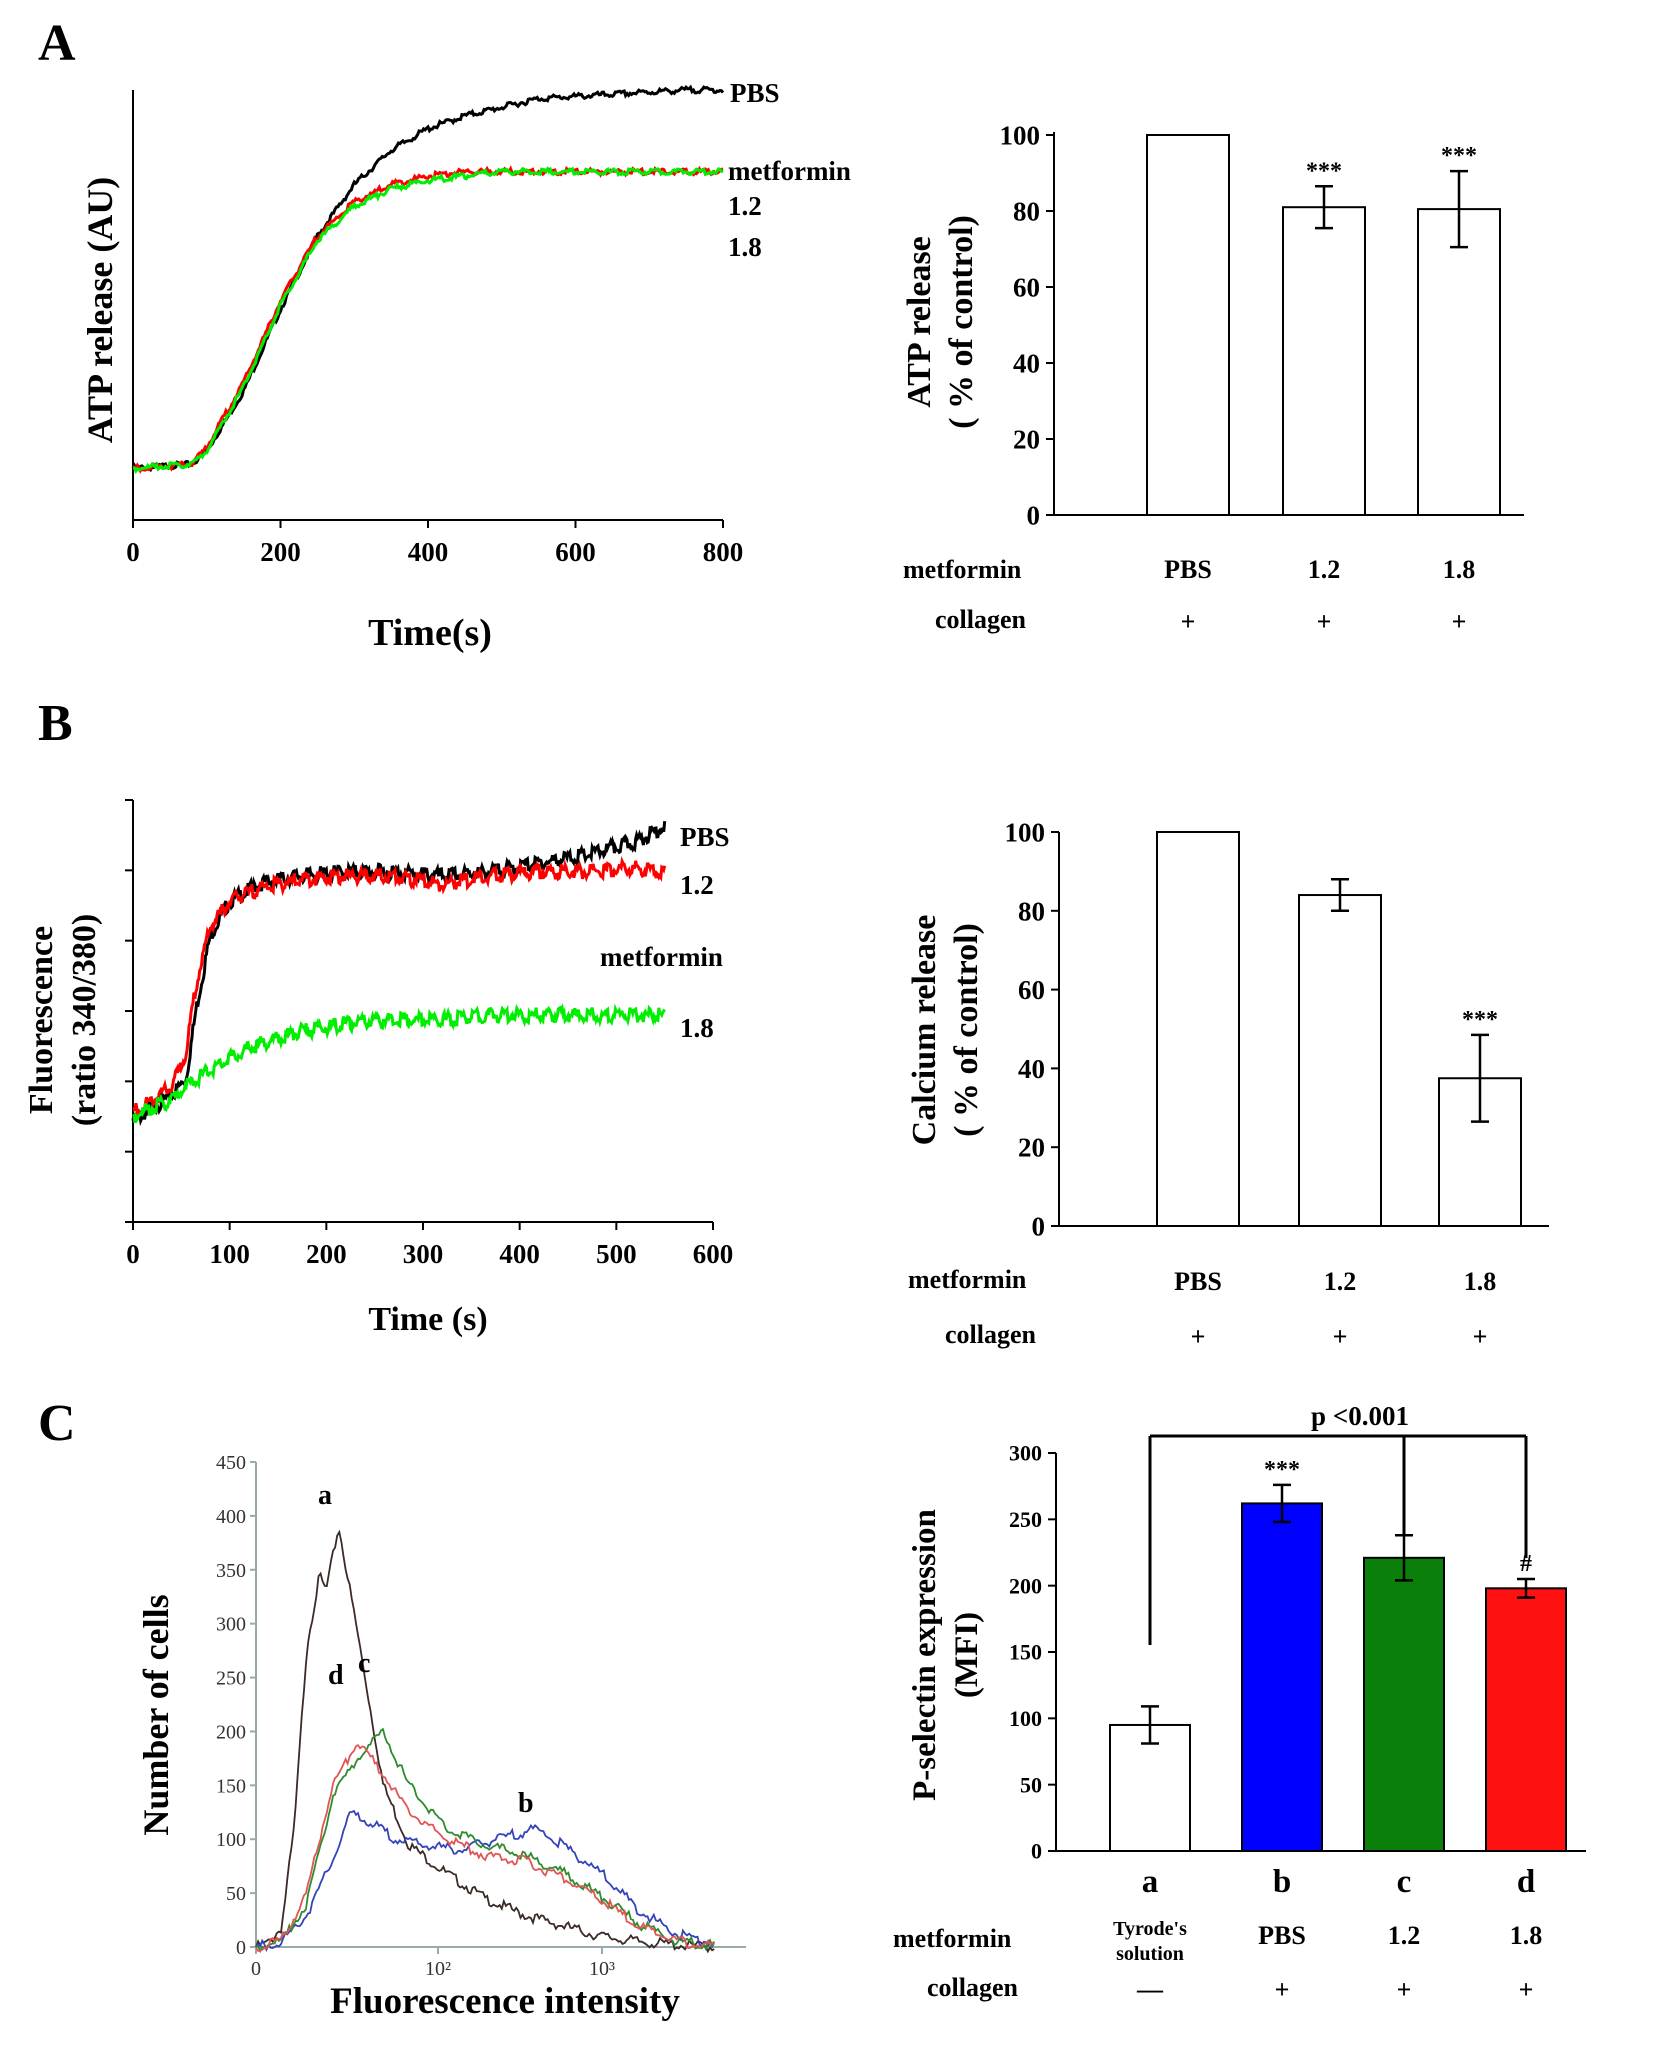 This screenshot has height=2071, width=1665. I want to click on y-axis-label-line1: Calcium release, so click(924, 1030).